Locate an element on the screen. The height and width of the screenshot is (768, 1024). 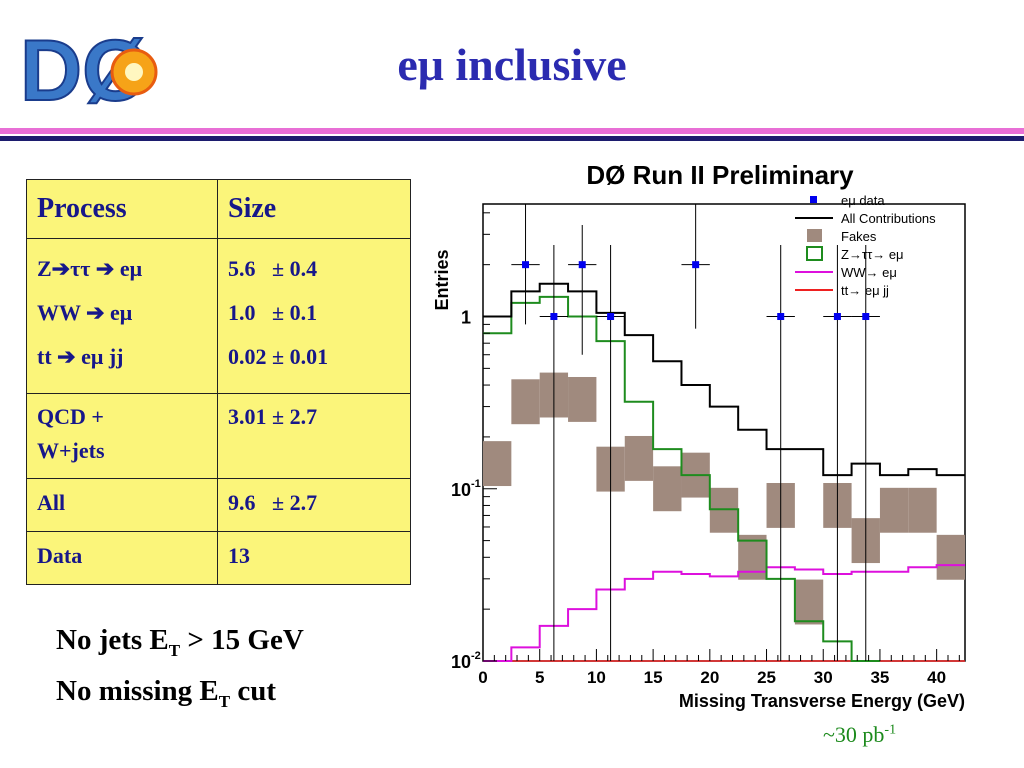
legend-label: tt→ eμ jj is located at coordinates (865, 290).